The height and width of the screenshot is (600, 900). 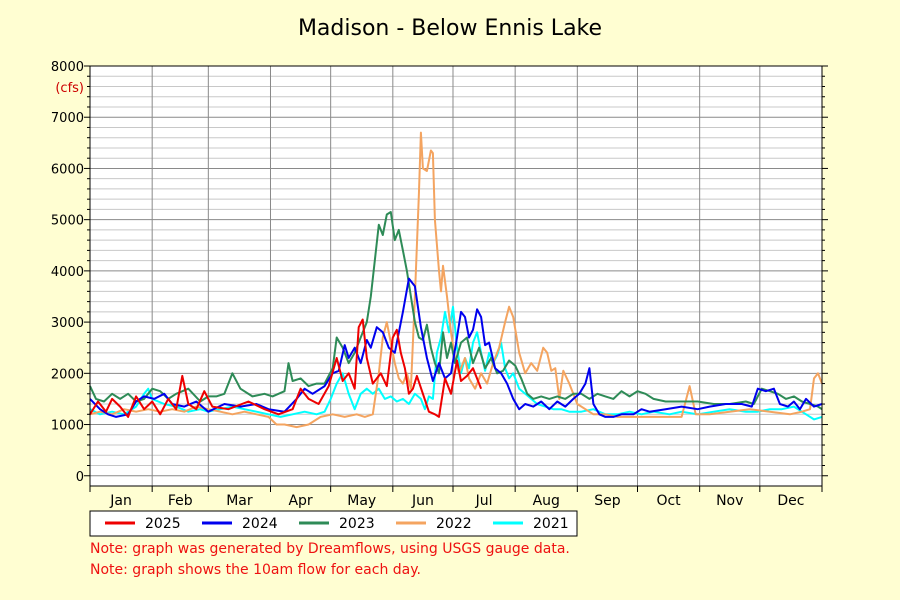 What do you see at coordinates (422, 501) in the screenshot?
I see `month-label: Jun` at bounding box center [422, 501].